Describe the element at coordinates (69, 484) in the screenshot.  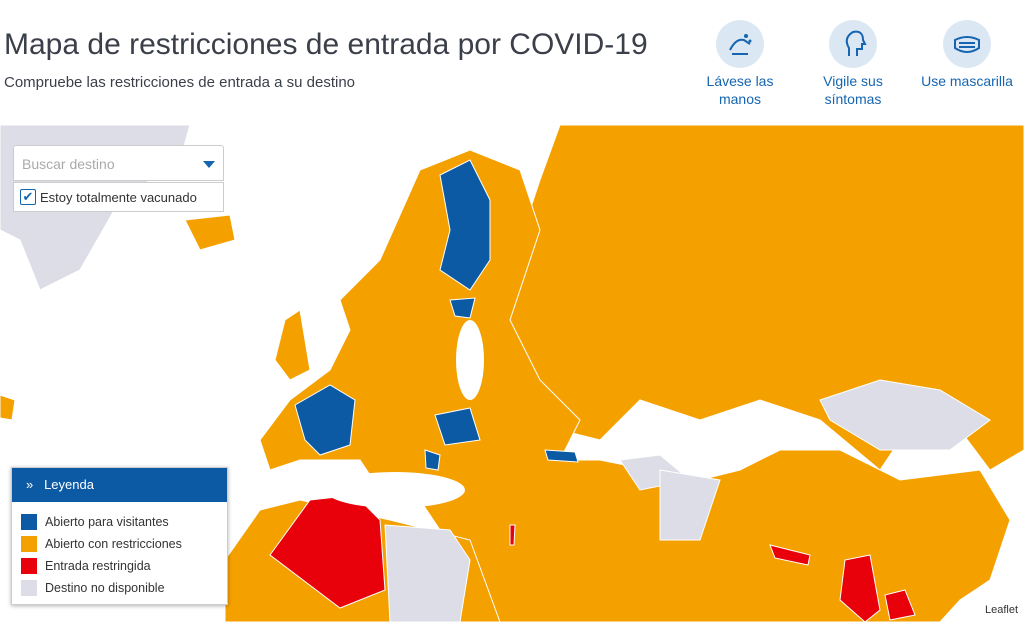
I see `legend-title: Leyenda` at that location.